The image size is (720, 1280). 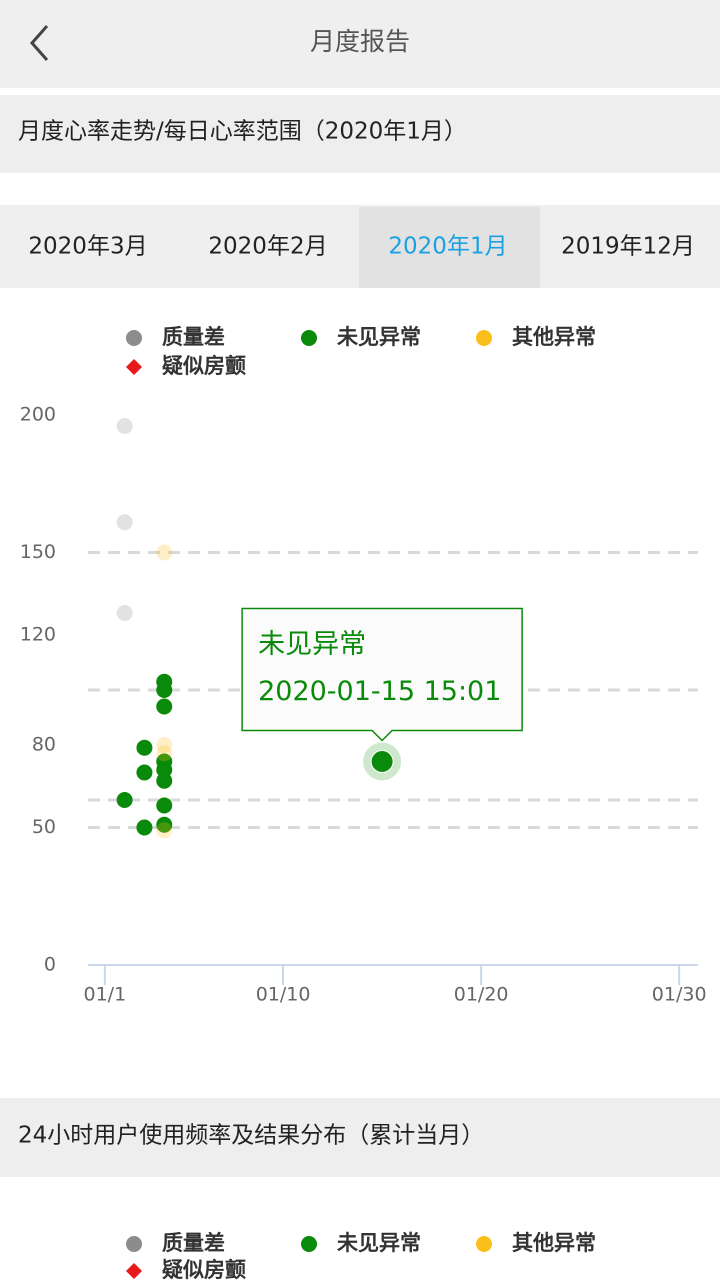 I want to click on y-tick-label: 80, so click(x=44, y=745).